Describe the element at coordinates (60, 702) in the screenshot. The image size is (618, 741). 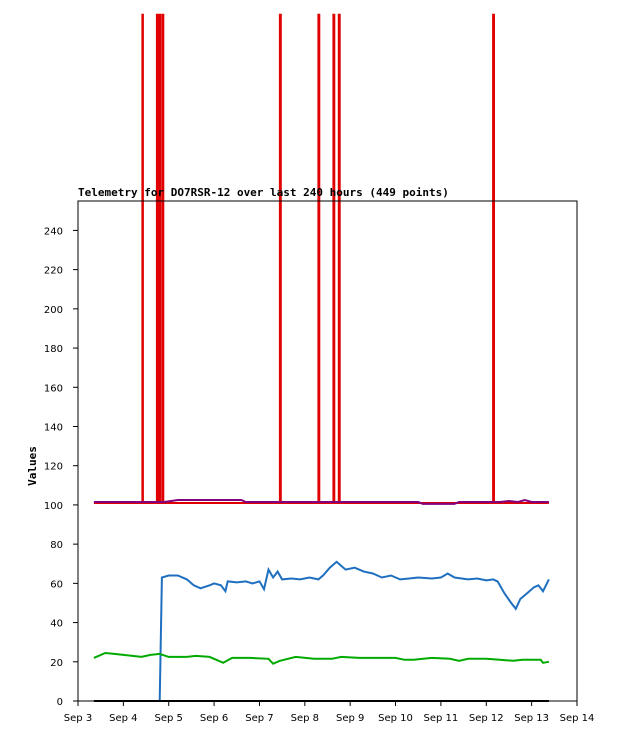
I see `y-tick-label: 0` at that location.